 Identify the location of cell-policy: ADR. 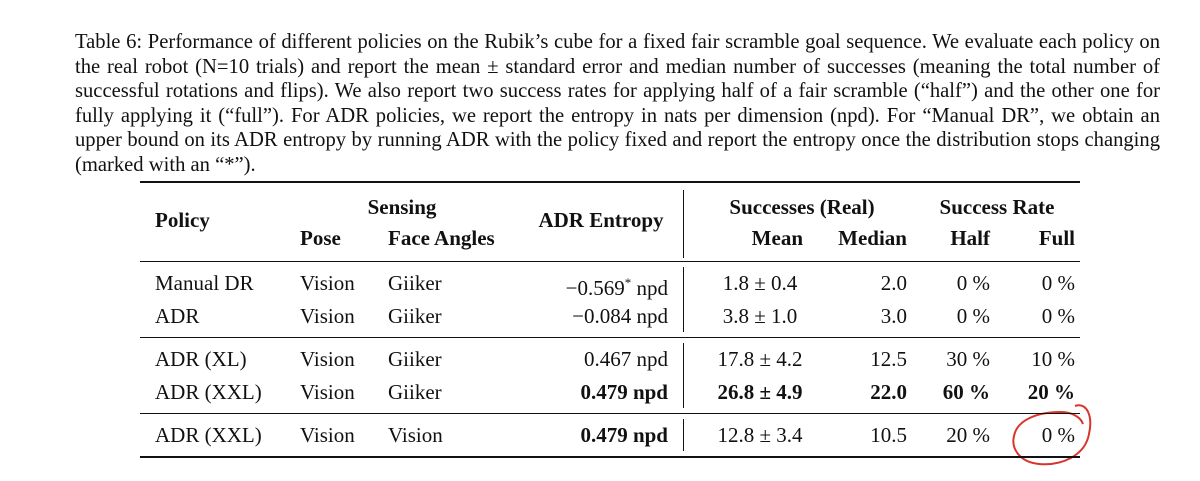
(177, 316).